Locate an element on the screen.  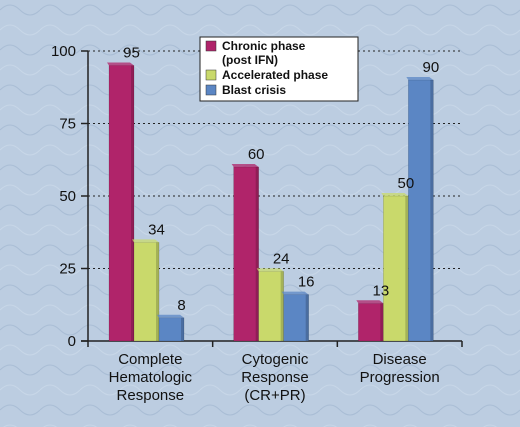
x-category-label-line: Hematologic is located at coordinates (151, 377).